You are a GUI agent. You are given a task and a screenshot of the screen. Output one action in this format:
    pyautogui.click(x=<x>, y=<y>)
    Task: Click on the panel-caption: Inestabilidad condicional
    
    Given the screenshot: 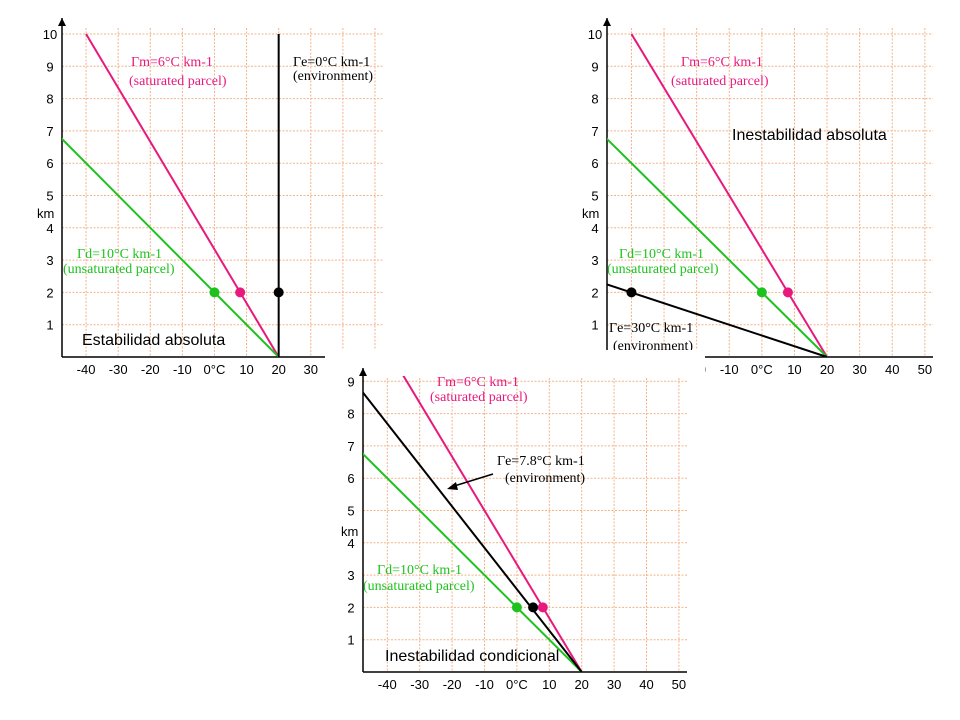 What is the action you would take?
    pyautogui.click(x=472, y=656)
    